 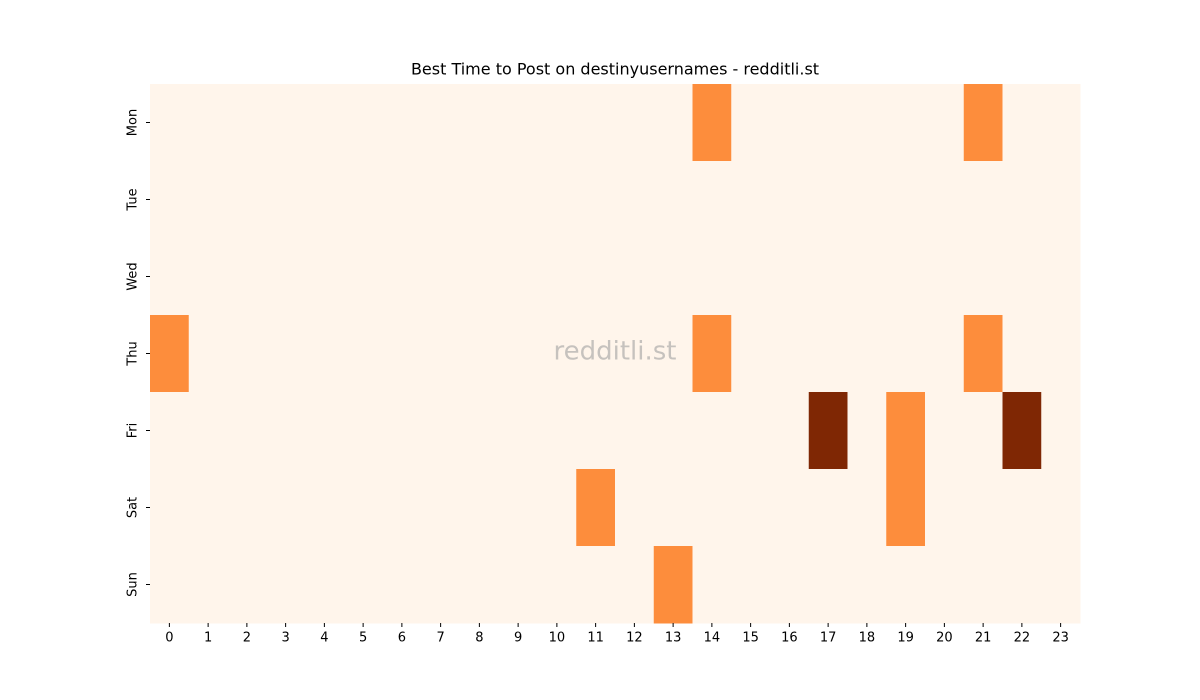 What do you see at coordinates (363, 638) in the screenshot?
I see `x-tick-label: 5` at bounding box center [363, 638].